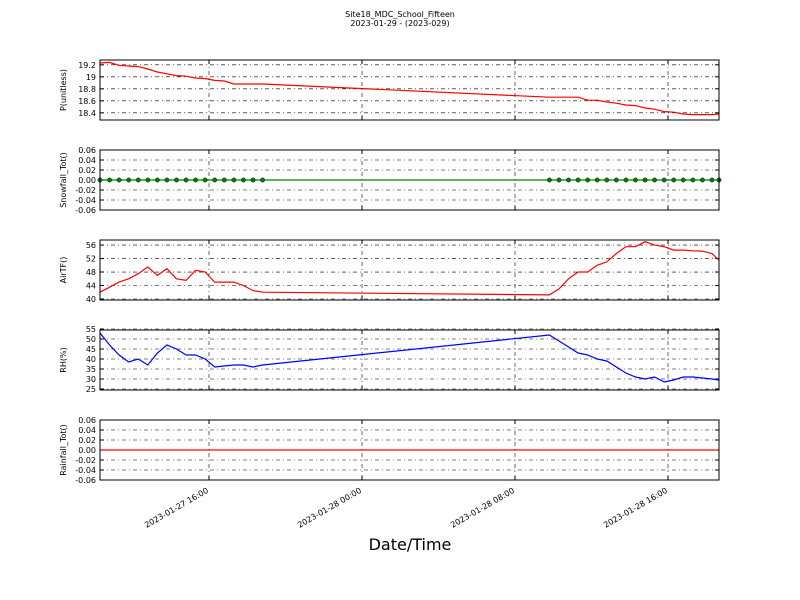 This screenshot has height=600, width=800. What do you see at coordinates (91, 259) in the screenshot?
I see `y-tick-label: 52` at bounding box center [91, 259].